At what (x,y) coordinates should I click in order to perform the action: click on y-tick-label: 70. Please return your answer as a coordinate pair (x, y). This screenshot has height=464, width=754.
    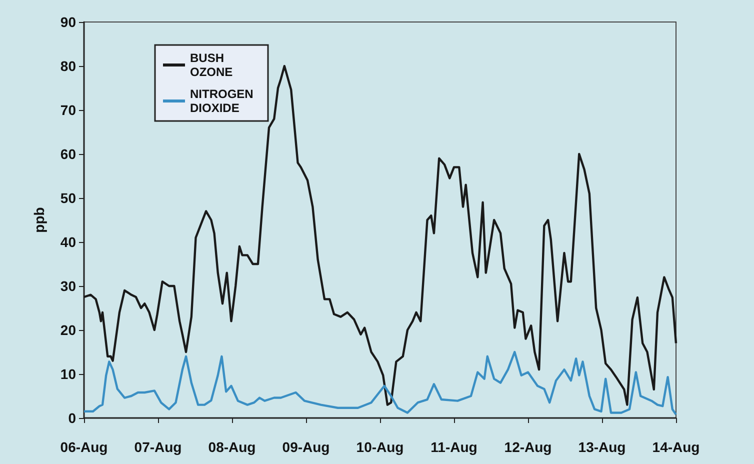
    Looking at the image, I should click on (68, 110).